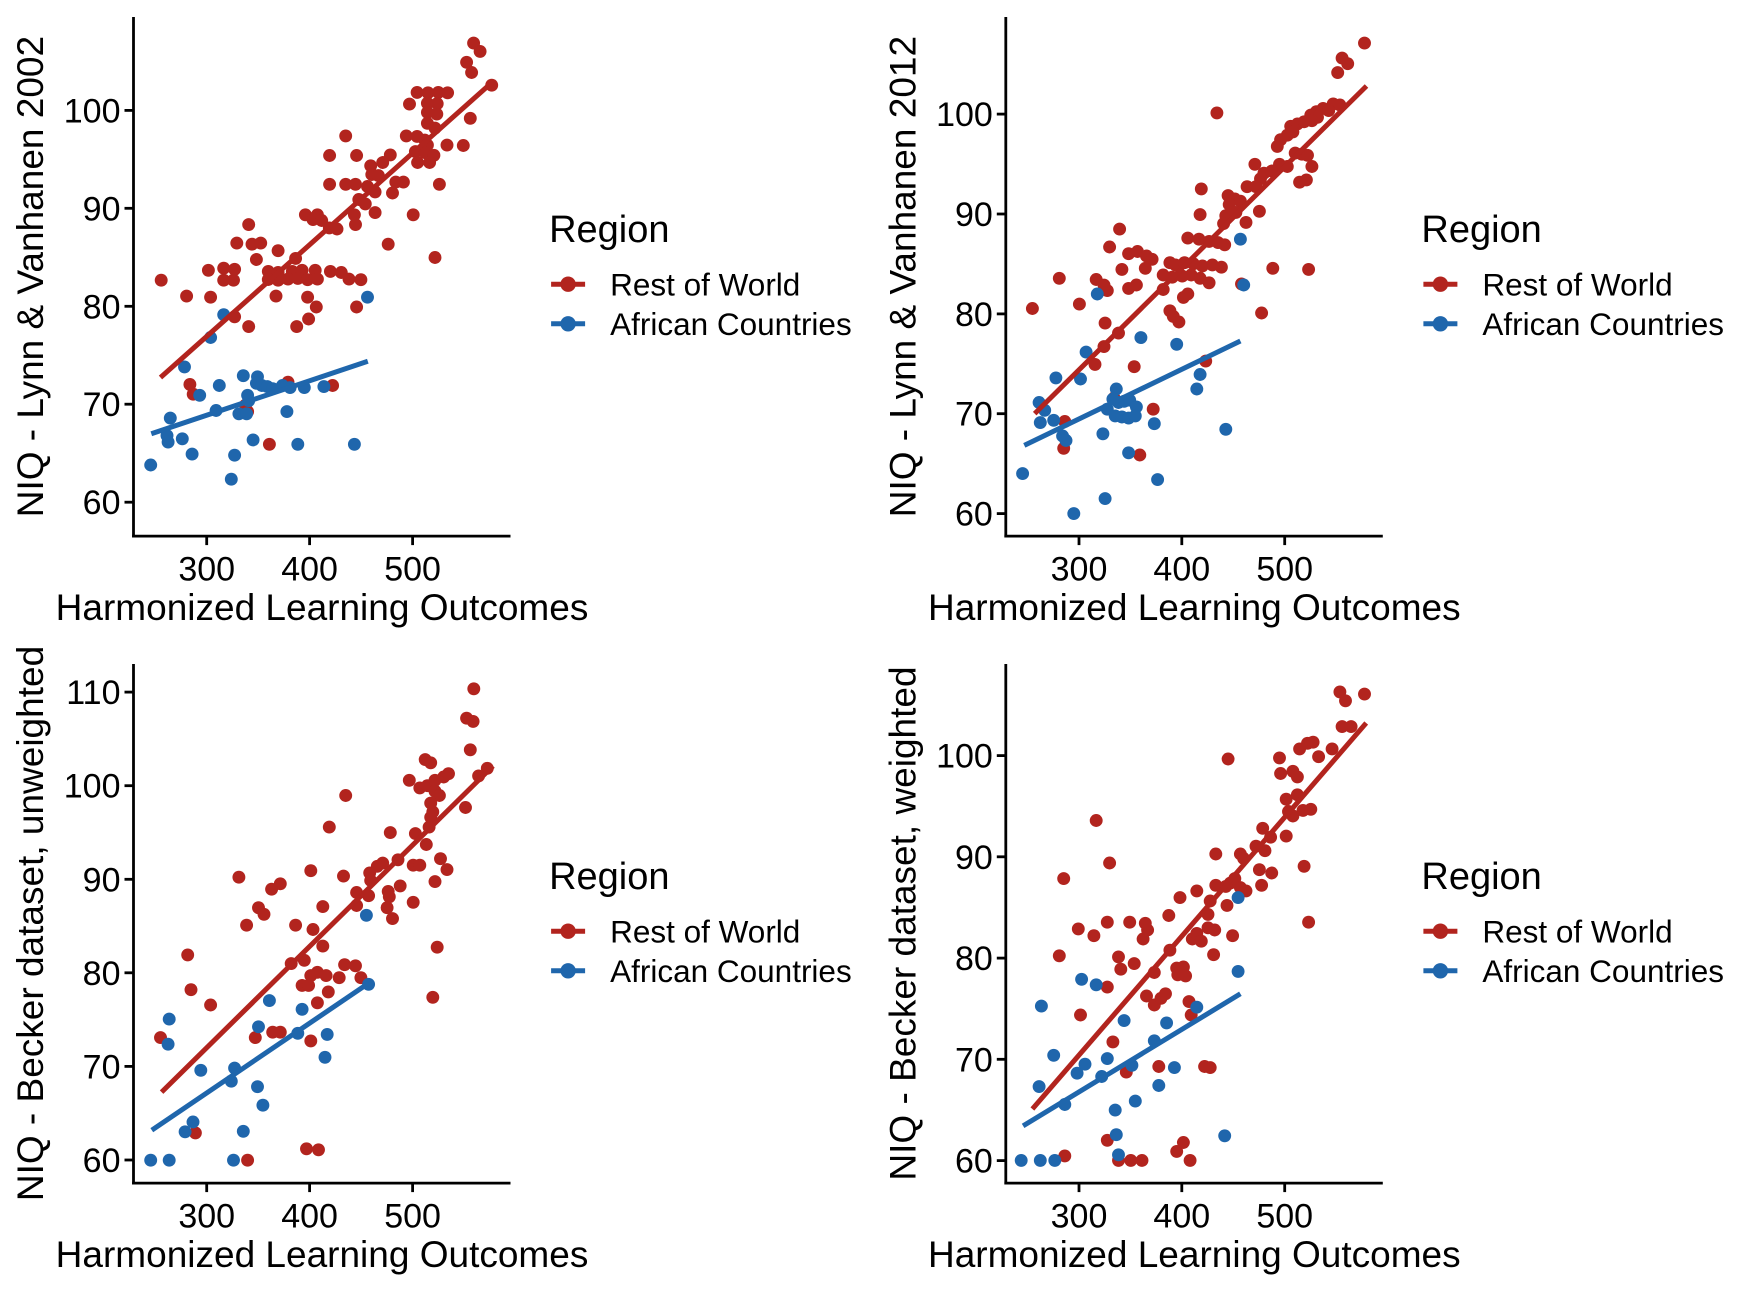 The image size is (1744, 1294). What do you see at coordinates (902, 923) in the screenshot?
I see `svg-text: NIQ - Becker dataset, weighted` at bounding box center [902, 923].